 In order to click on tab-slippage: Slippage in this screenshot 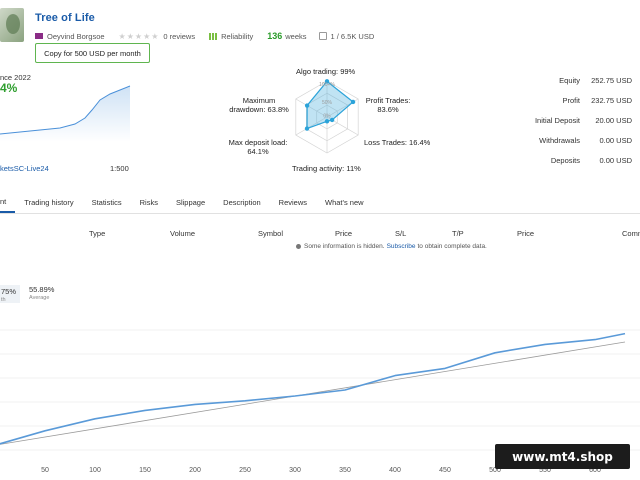, I will do `click(190, 202)`.